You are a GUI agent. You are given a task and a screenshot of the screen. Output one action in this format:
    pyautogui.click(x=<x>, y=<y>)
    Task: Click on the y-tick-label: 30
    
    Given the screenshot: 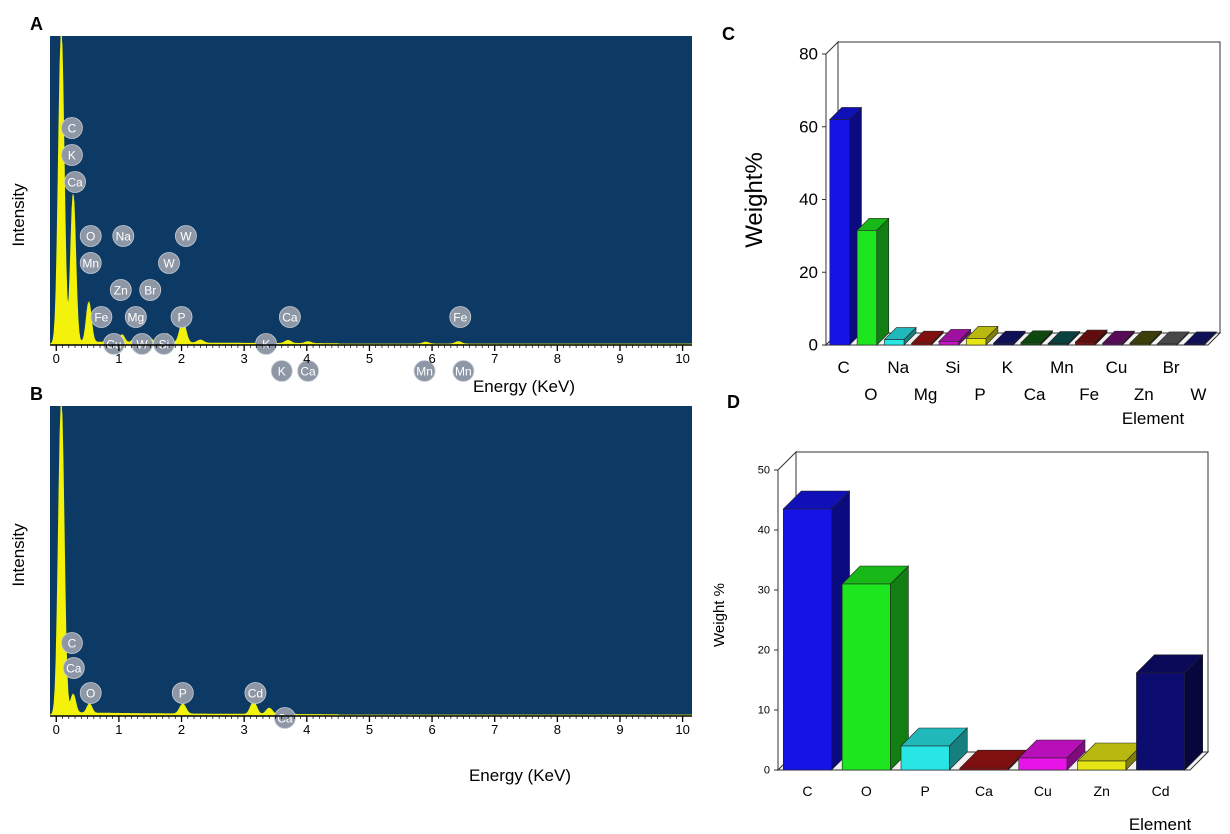 What is the action you would take?
    pyautogui.click(x=764, y=591)
    